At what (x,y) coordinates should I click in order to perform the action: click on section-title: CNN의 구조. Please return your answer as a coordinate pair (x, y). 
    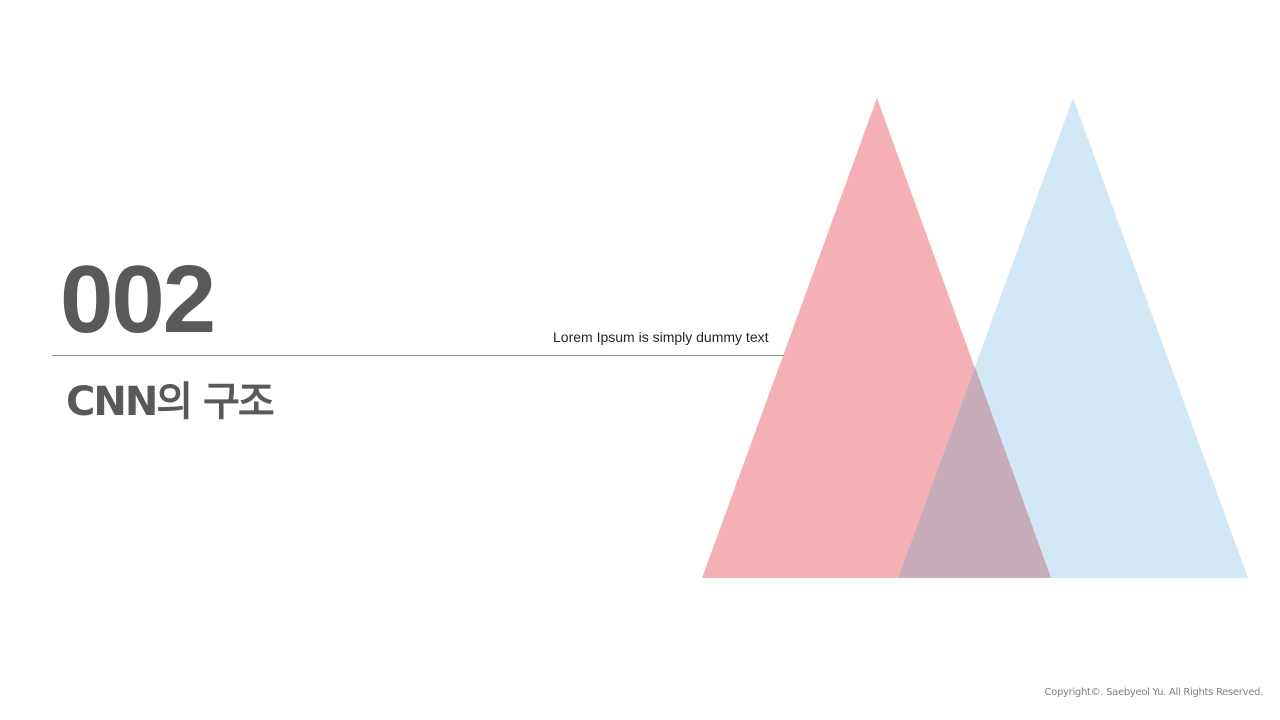
    Looking at the image, I should click on (170, 402).